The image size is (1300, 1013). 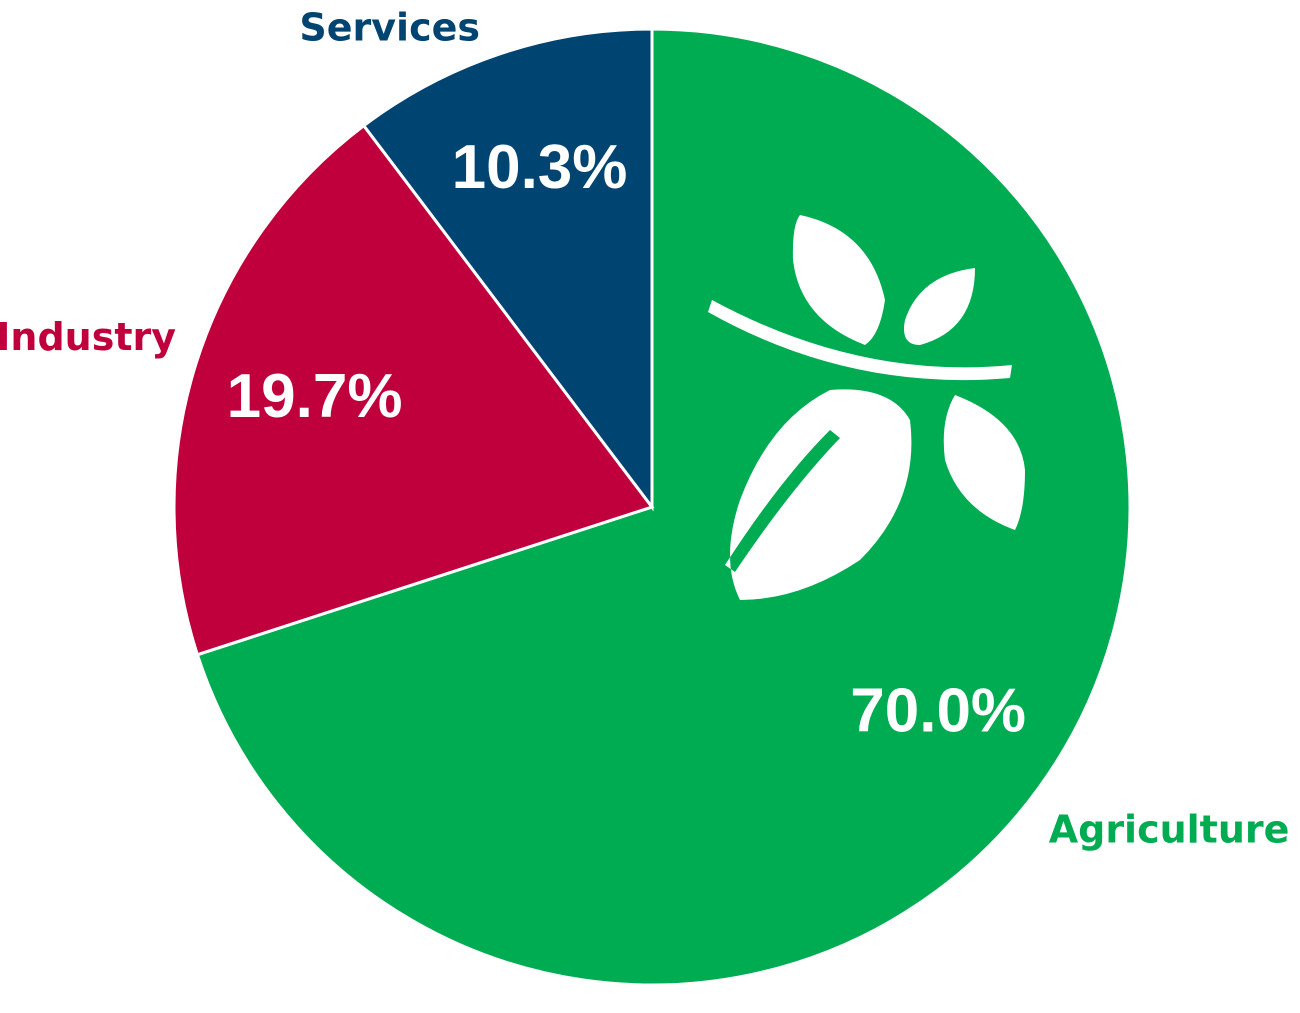 What do you see at coordinates (1169, 829) in the screenshot?
I see `category-label: Agriculture` at bounding box center [1169, 829].